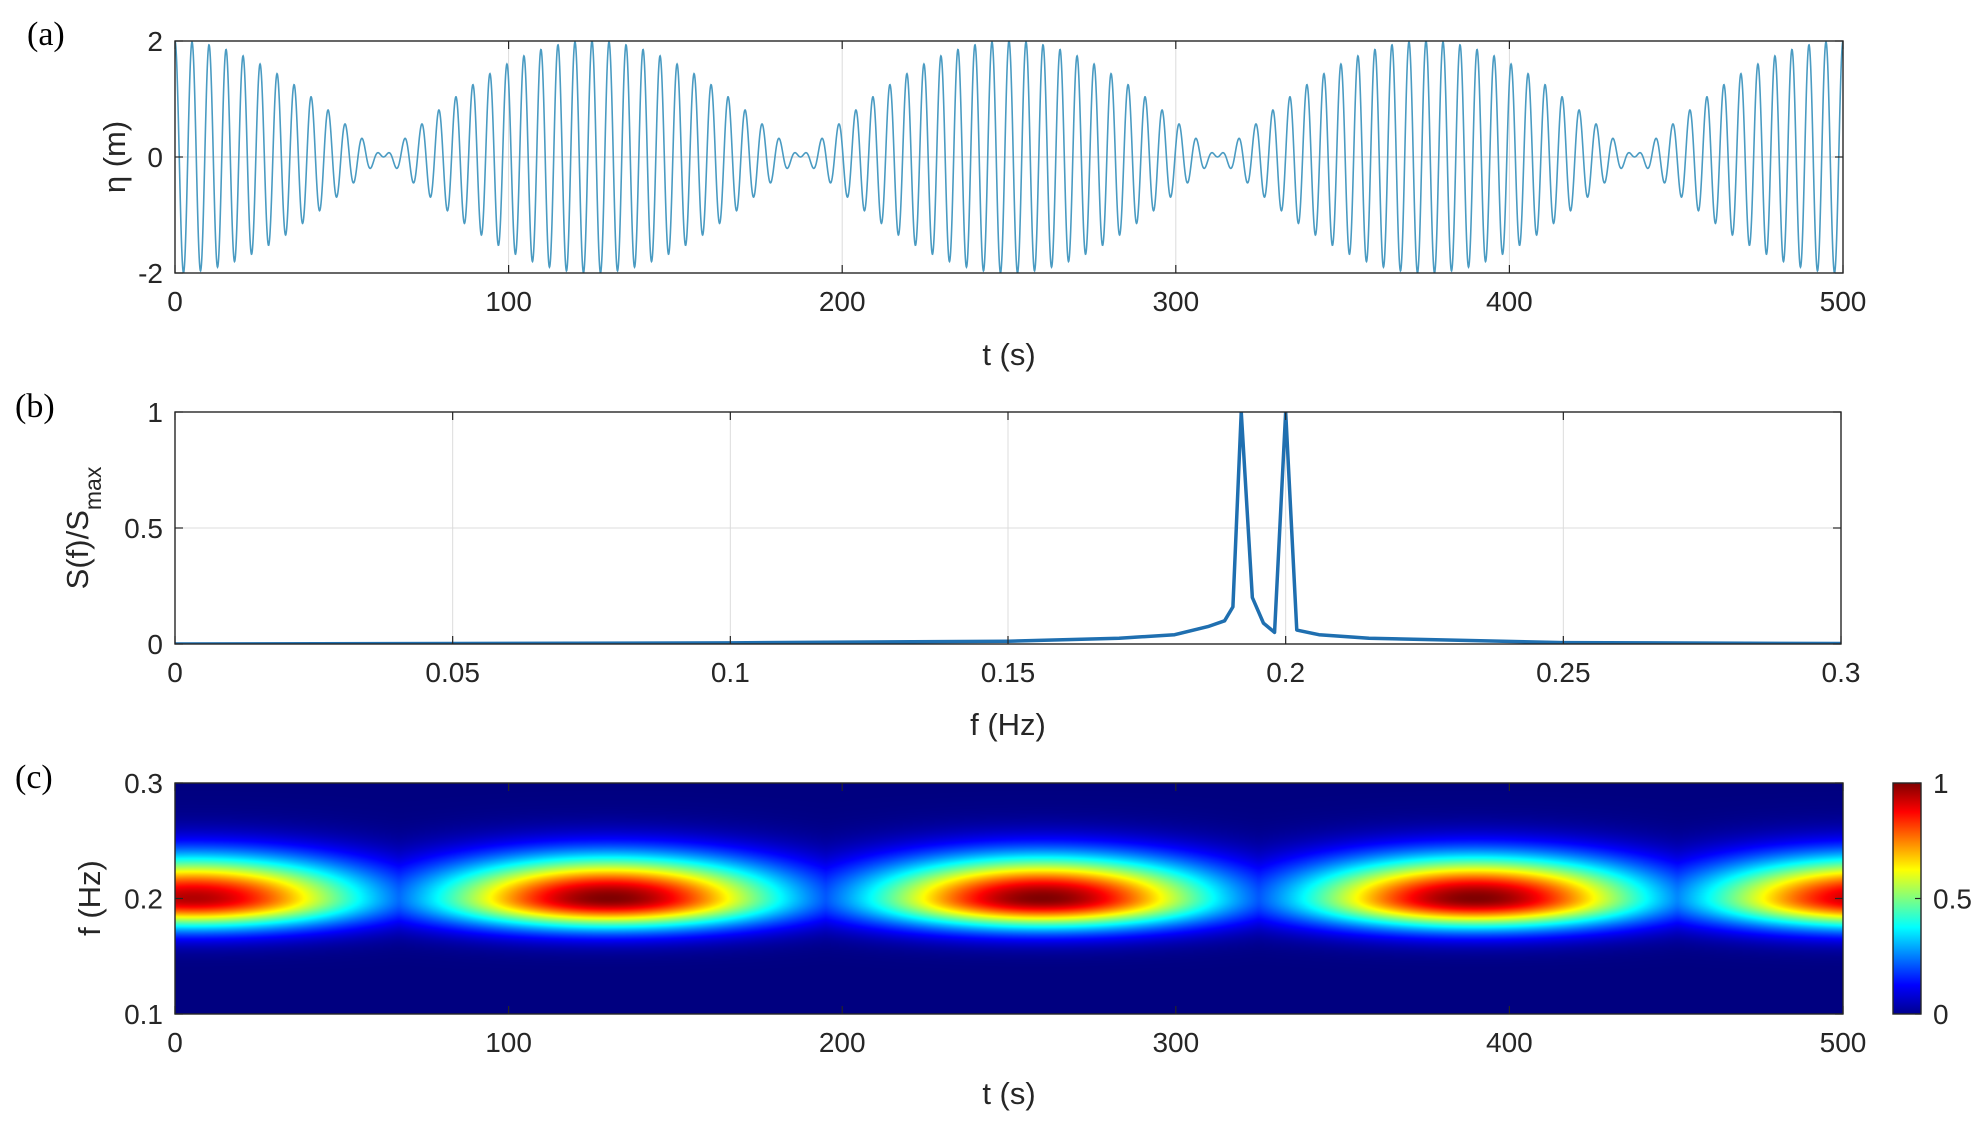 The height and width of the screenshot is (1123, 1986). I want to click on panel-b-y-label-subscript: max, so click(93, 488).